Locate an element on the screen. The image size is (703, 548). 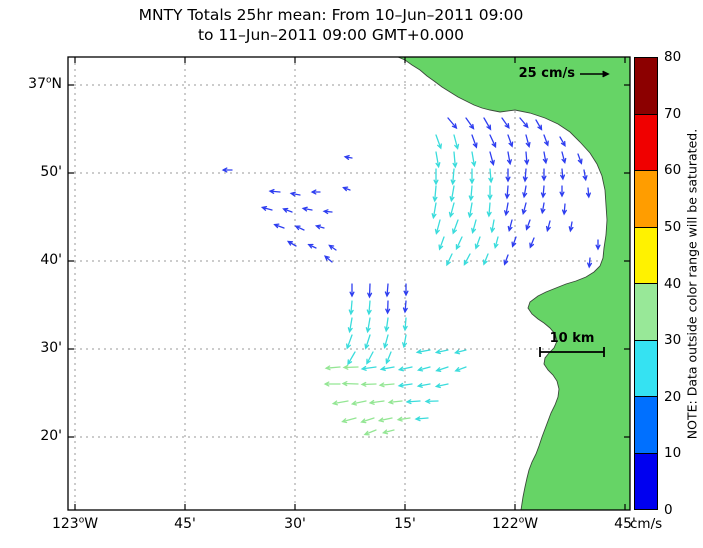
map-annotations is located at coordinates (574, 213).